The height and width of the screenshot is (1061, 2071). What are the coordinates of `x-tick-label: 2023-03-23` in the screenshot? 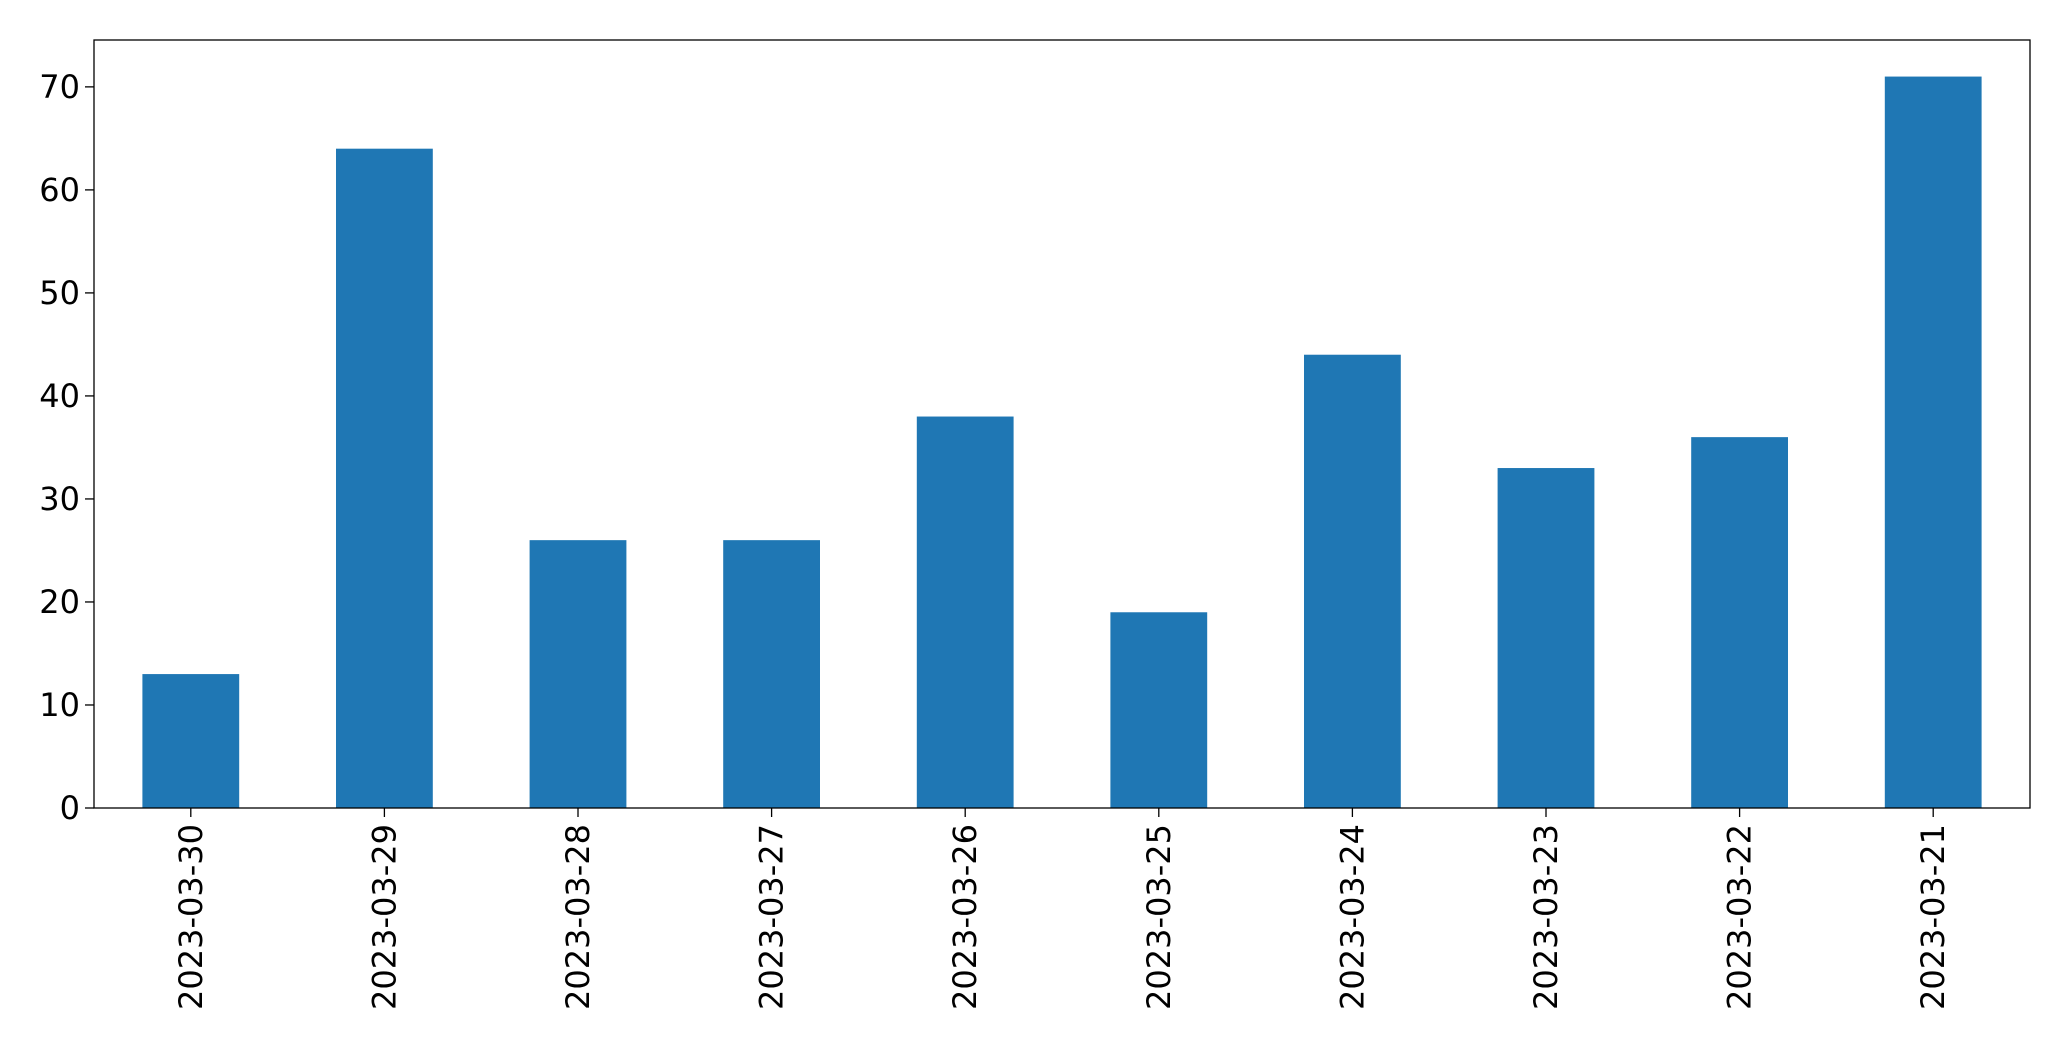 It's located at (1546, 917).